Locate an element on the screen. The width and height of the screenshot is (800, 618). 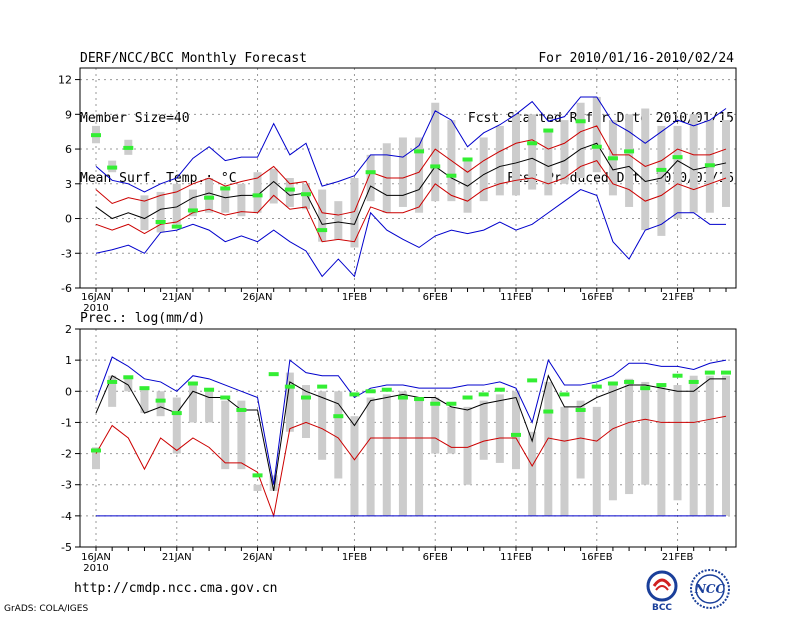
series-line-lower is located at coordinates (411, 201).